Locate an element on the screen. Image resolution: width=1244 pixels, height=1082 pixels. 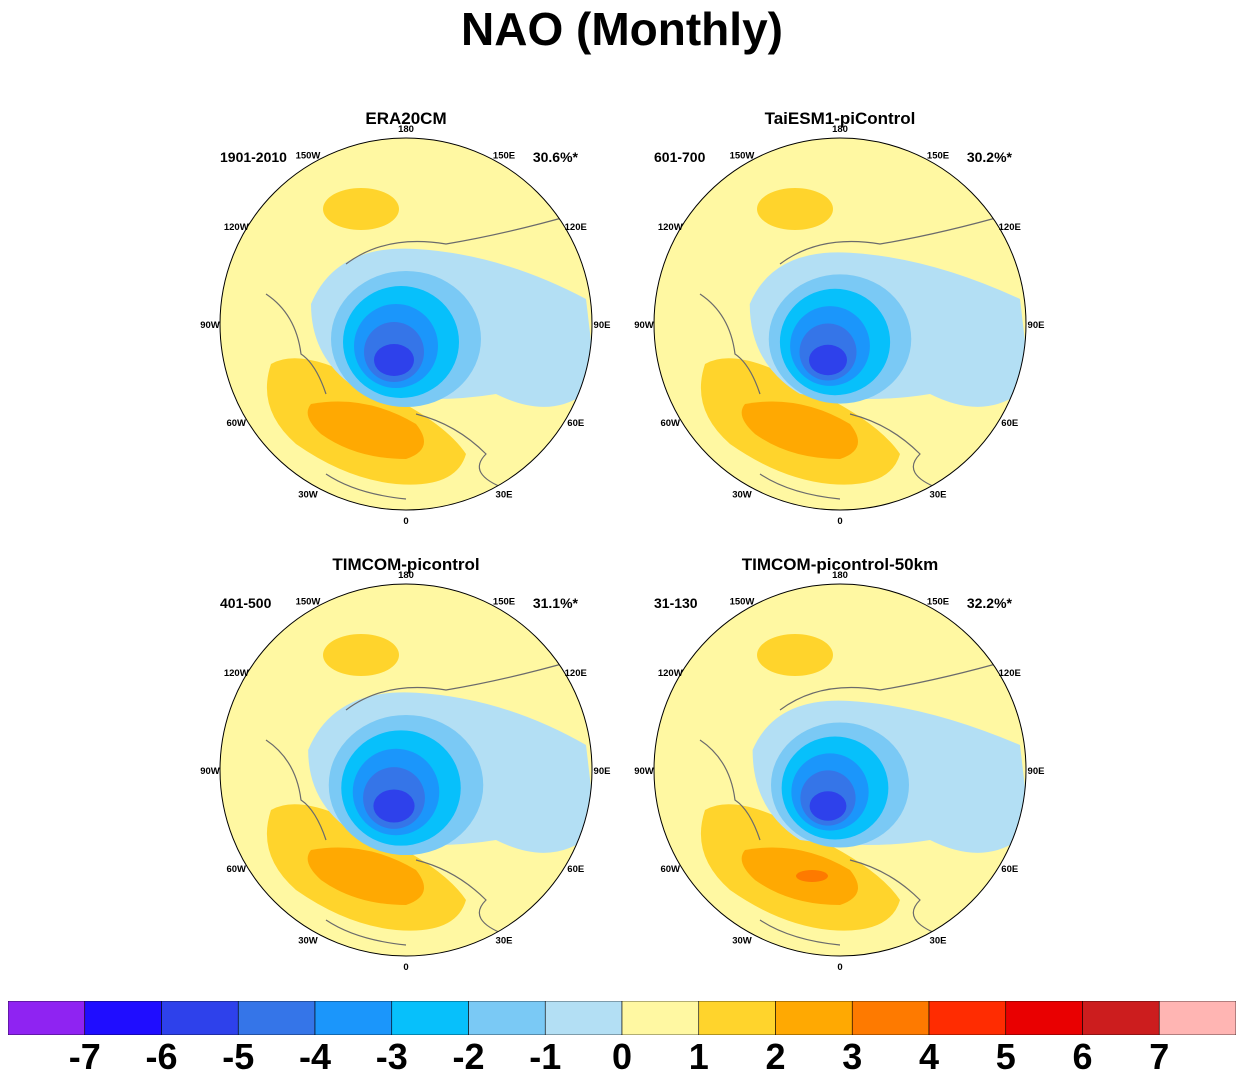
colorbar-tick-label: 5 is located at coordinates (1005, 1056).